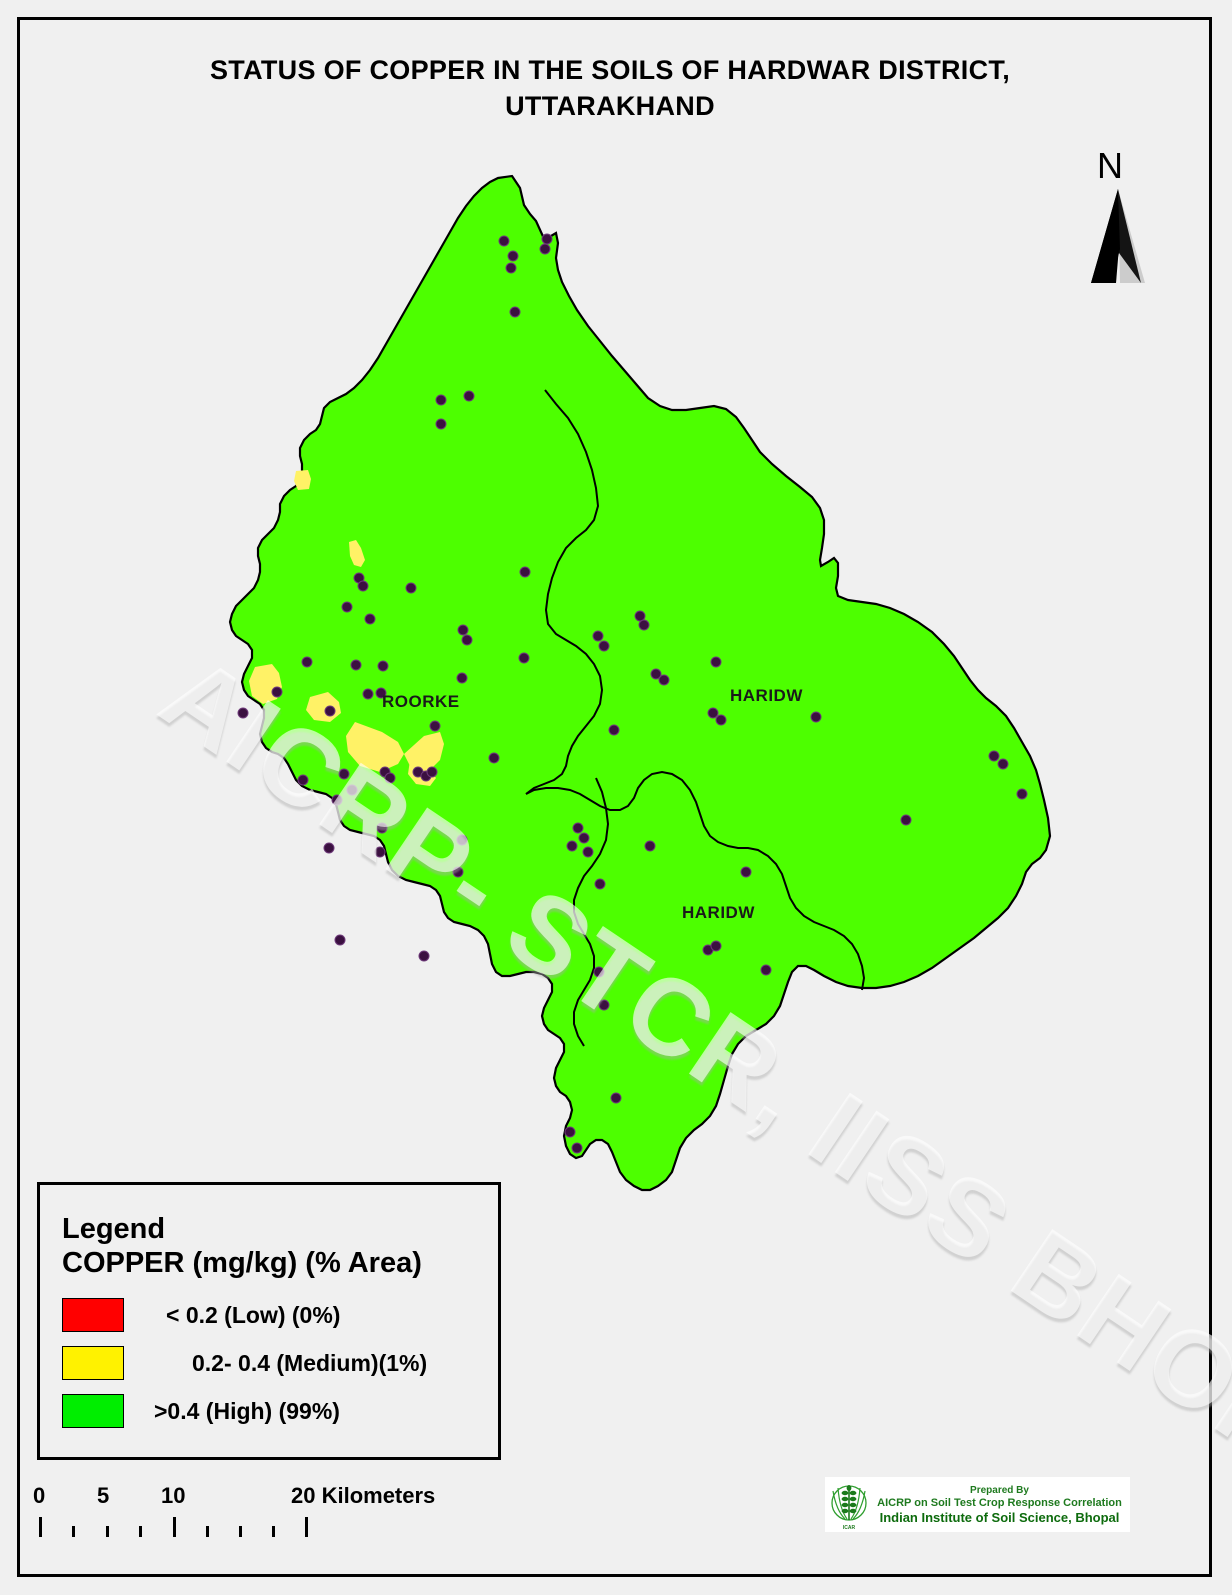  Describe the element at coordinates (93, 1315) in the screenshot. I see `legend-swatch-low` at that location.